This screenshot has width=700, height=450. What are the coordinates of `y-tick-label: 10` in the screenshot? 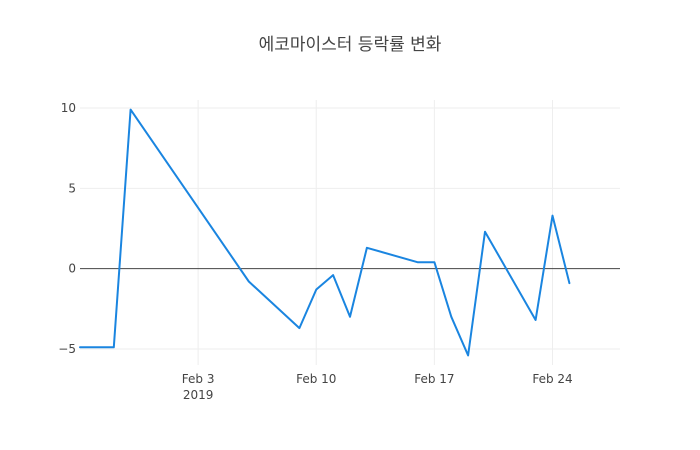 It's located at (68, 108).